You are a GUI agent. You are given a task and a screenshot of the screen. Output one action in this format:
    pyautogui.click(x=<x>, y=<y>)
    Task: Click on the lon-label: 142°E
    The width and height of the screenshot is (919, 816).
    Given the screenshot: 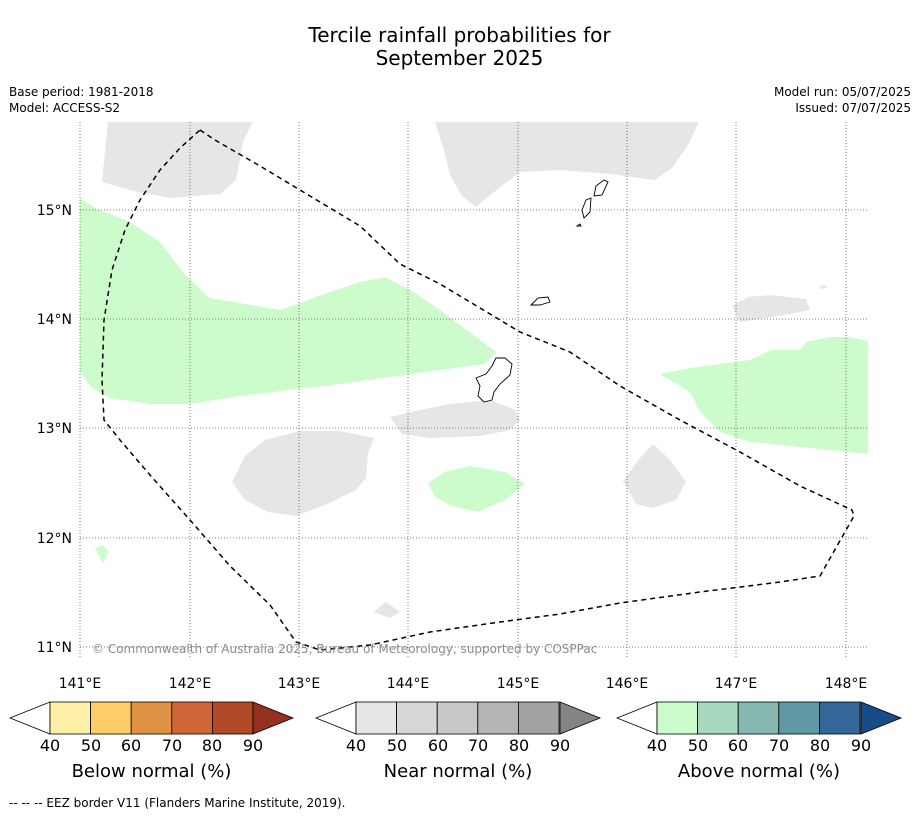 What is the action you would take?
    pyautogui.click(x=190, y=684)
    